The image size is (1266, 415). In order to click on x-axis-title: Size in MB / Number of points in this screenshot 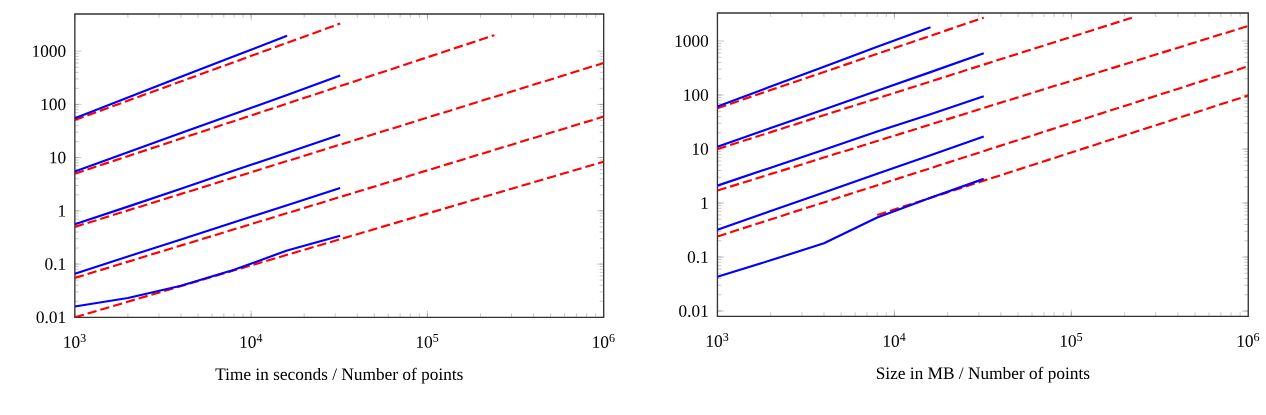, I will do `click(983, 374)`.